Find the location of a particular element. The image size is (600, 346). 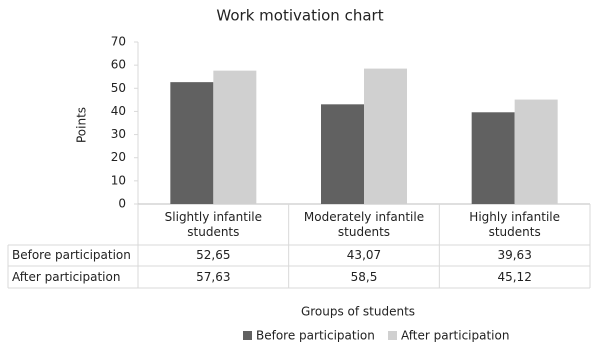

table-value: 39,63 is located at coordinates (514, 255).